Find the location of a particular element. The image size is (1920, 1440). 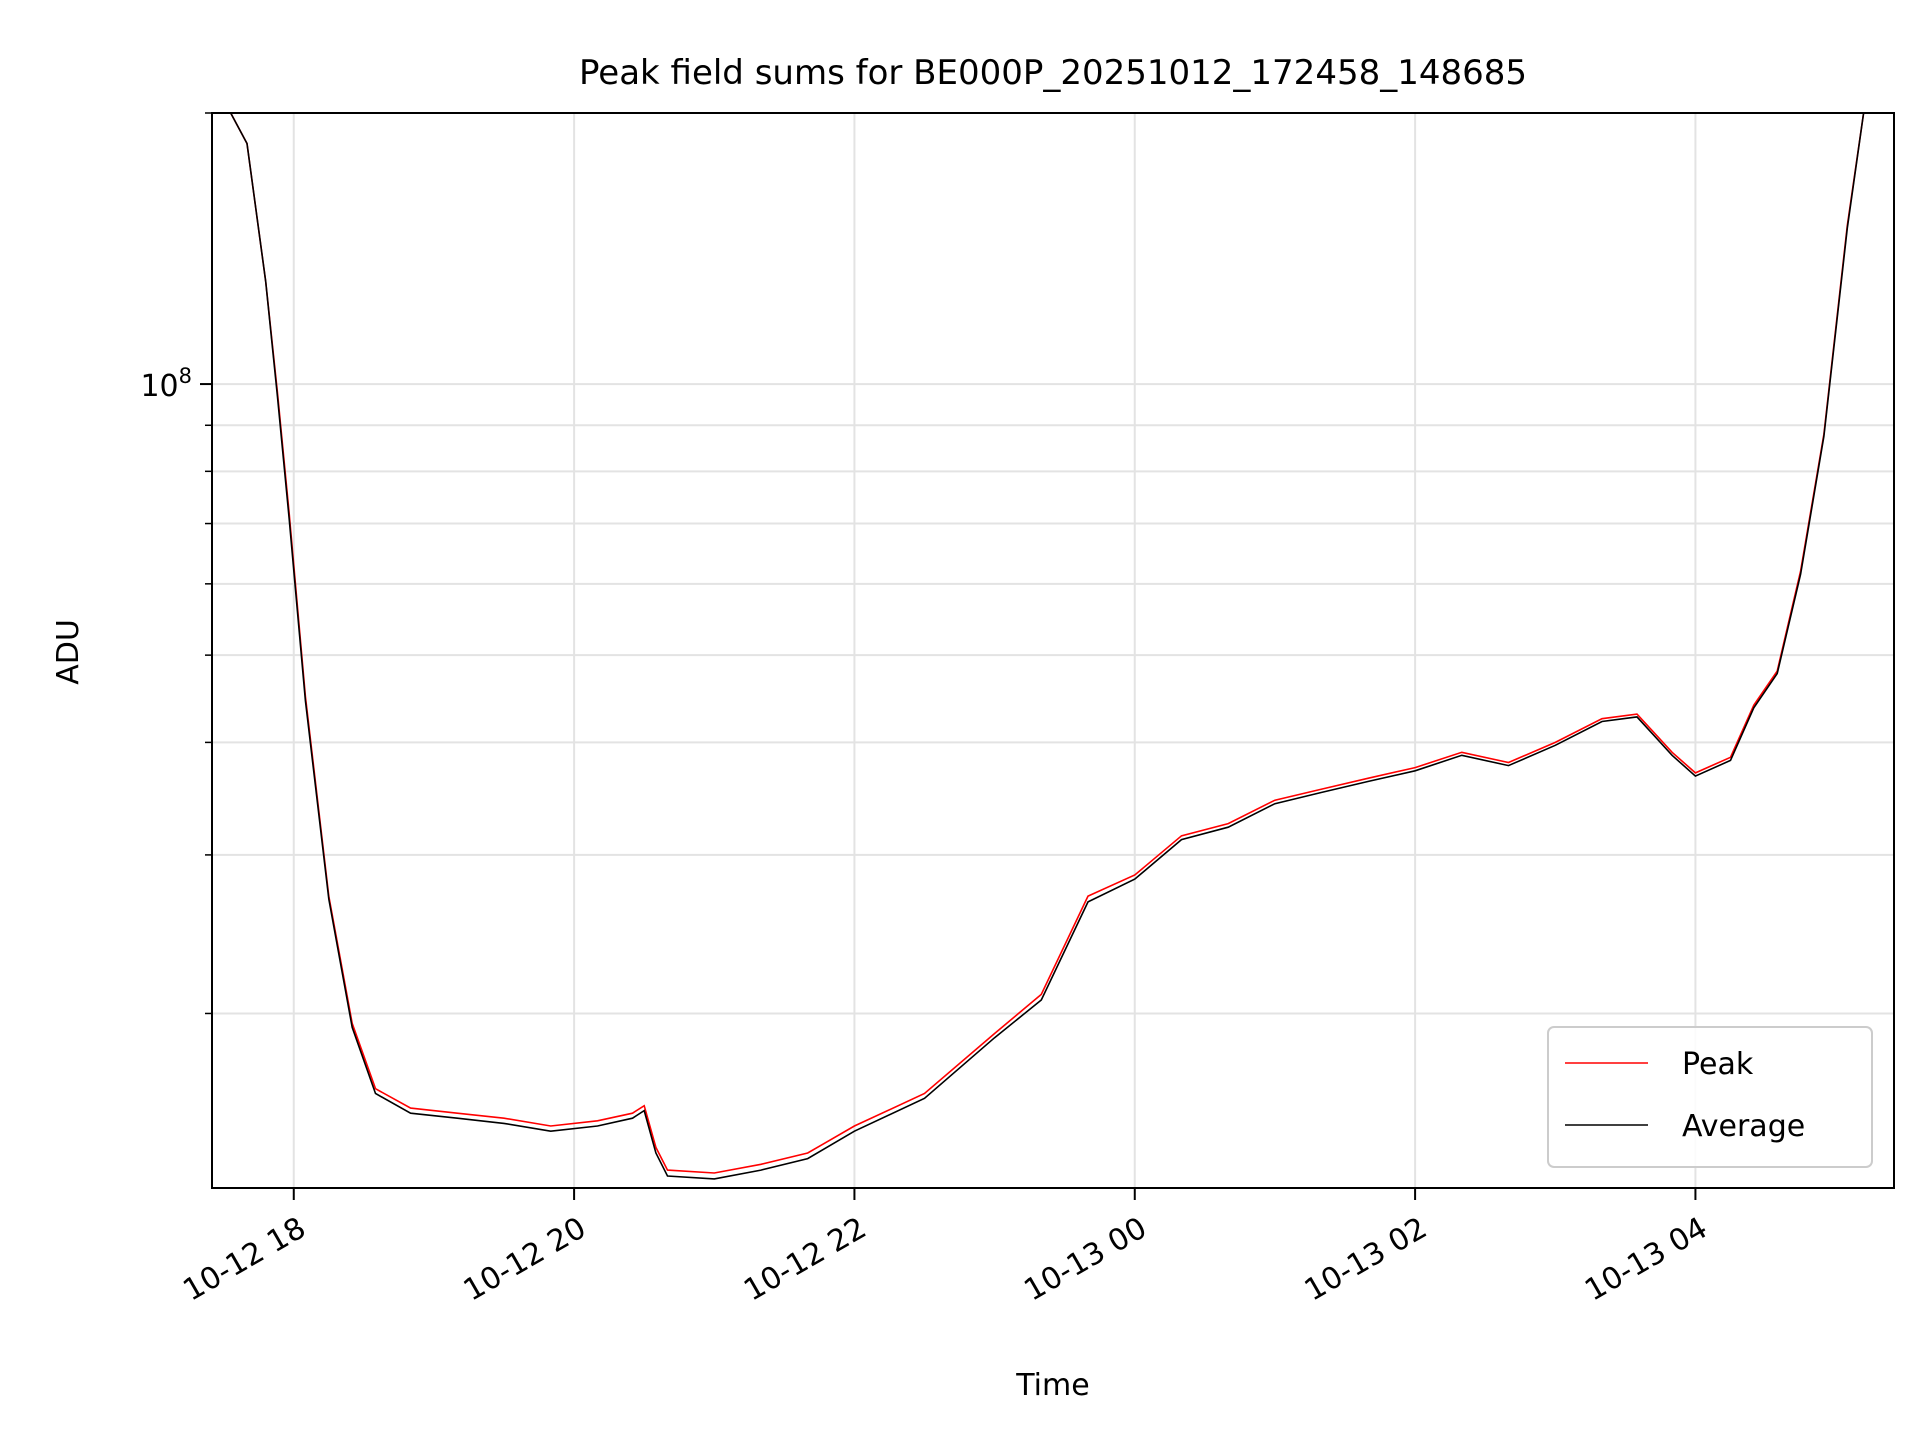

legend: Peak Average is located at coordinates (1710, 1097).